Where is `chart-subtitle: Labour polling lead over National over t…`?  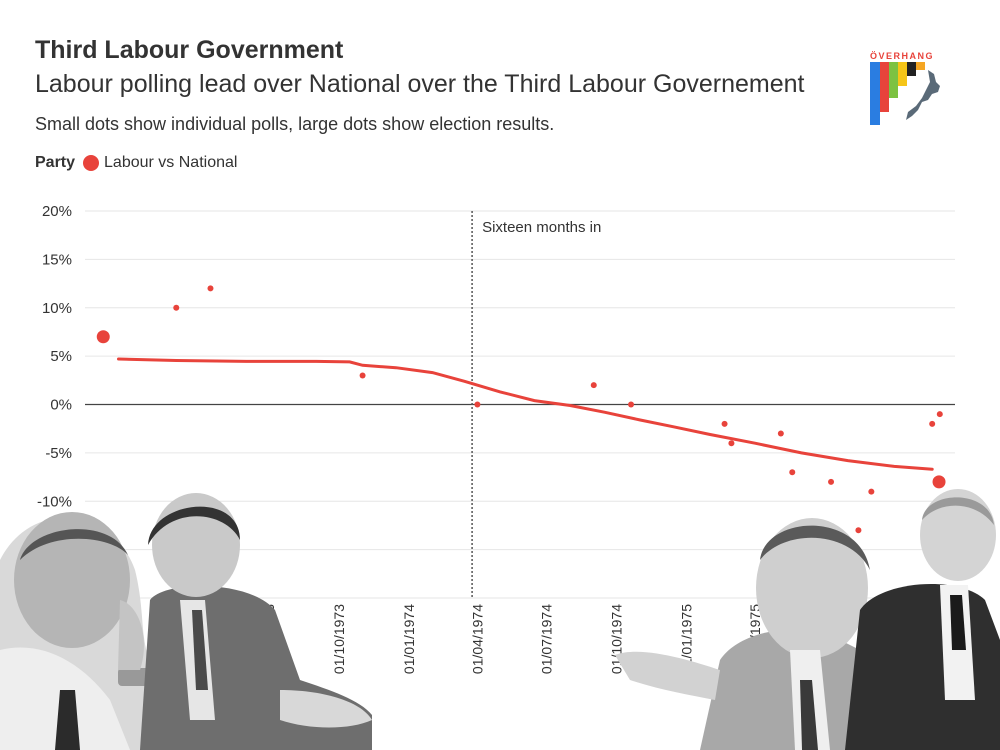 chart-subtitle: Labour polling lead over National over t… is located at coordinates (420, 84).